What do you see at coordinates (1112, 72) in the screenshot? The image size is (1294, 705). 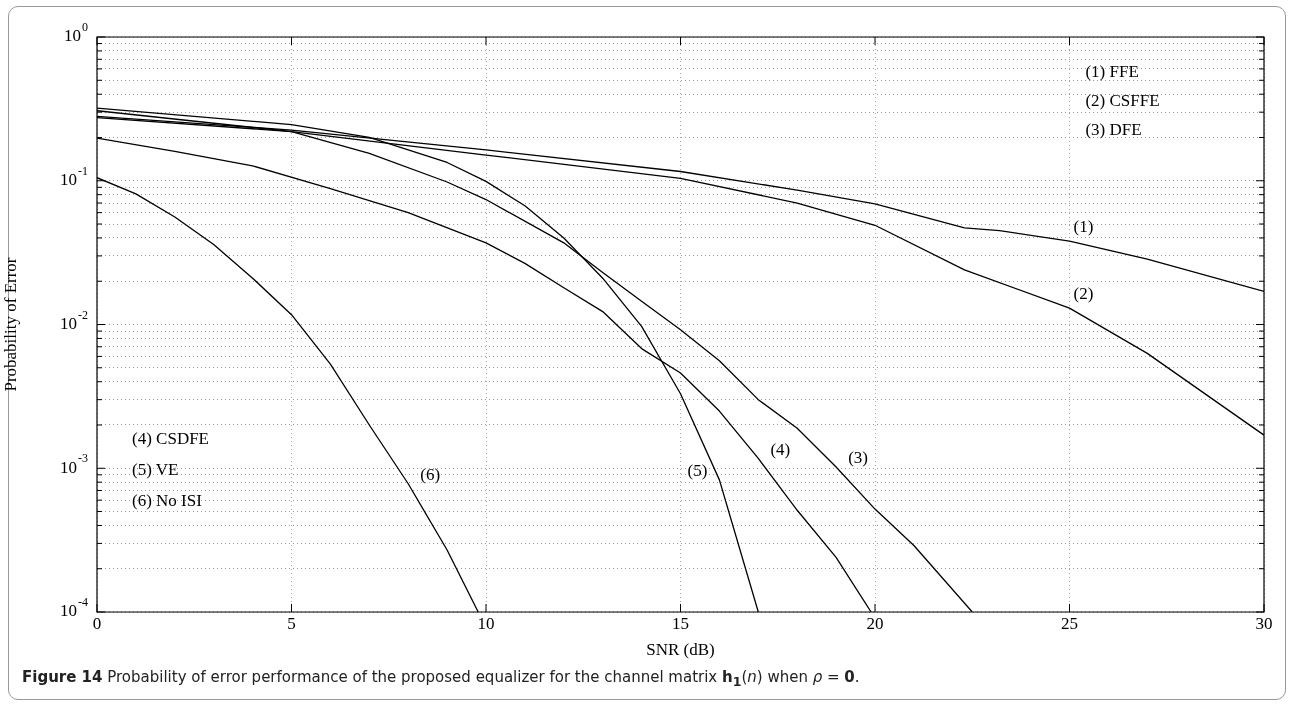 I see `annotation: (1) FFE` at bounding box center [1112, 72].